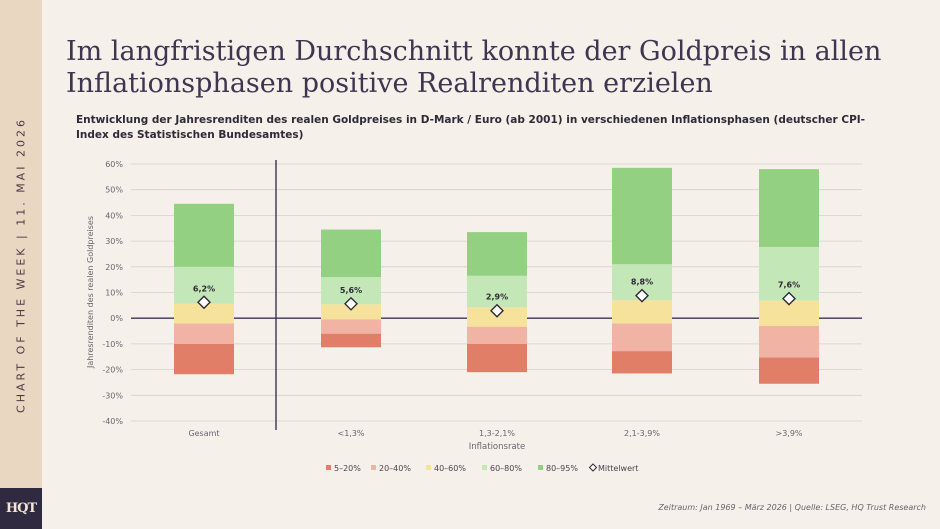 Image resolution: width=940 pixels, height=529 pixels. I want to click on x-tick-label: 1,3-2,1%, so click(497, 433).